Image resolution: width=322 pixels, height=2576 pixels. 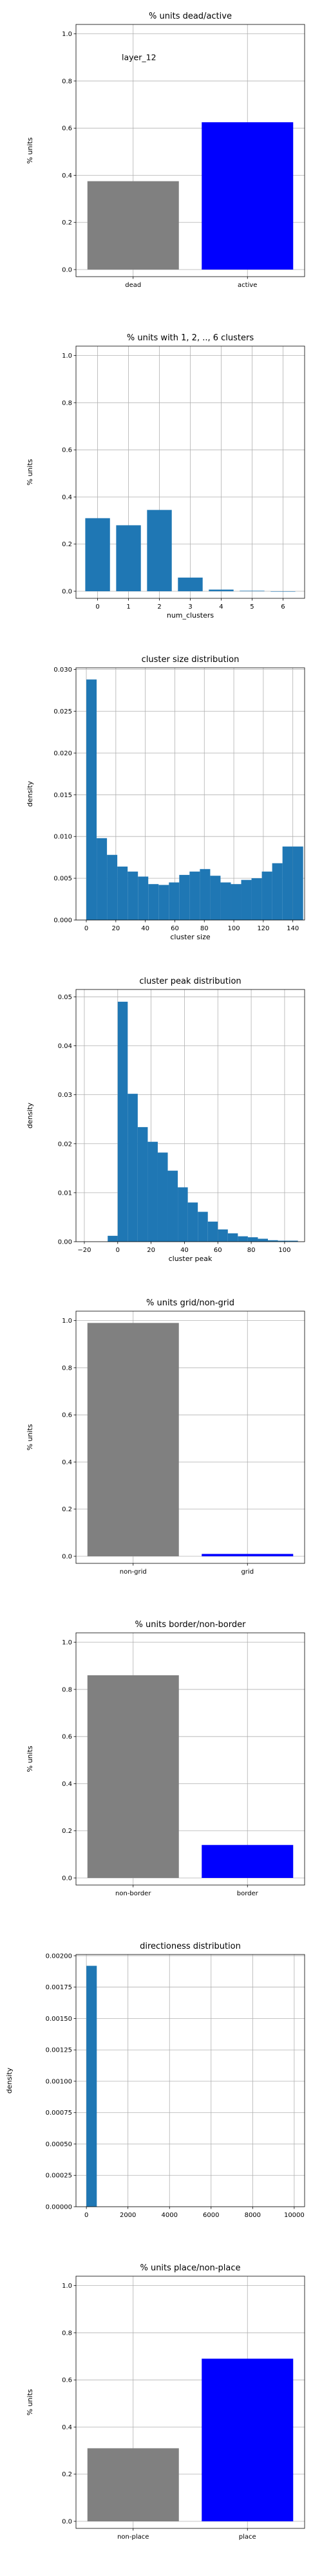 What do you see at coordinates (293, 928) in the screenshot?
I see `x-tick-label: 140` at bounding box center [293, 928].